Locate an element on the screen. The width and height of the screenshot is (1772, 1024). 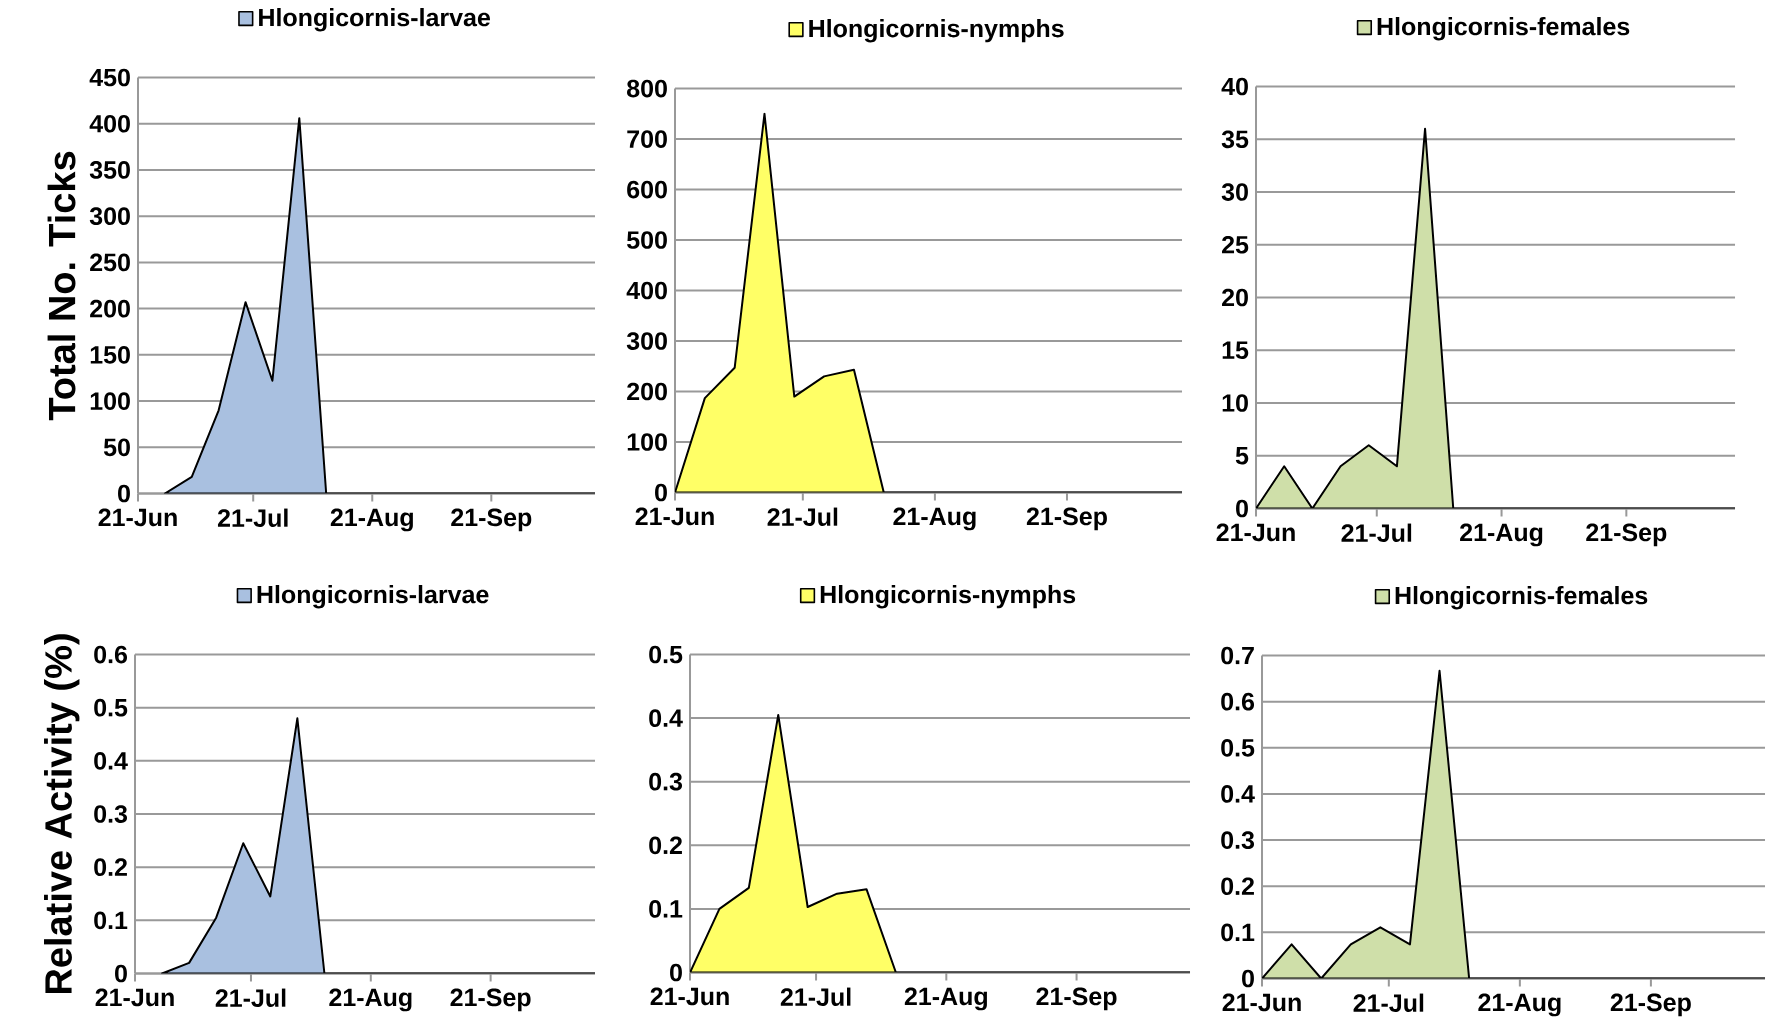
y-tick-label: 30 is located at coordinates (1234, 192).